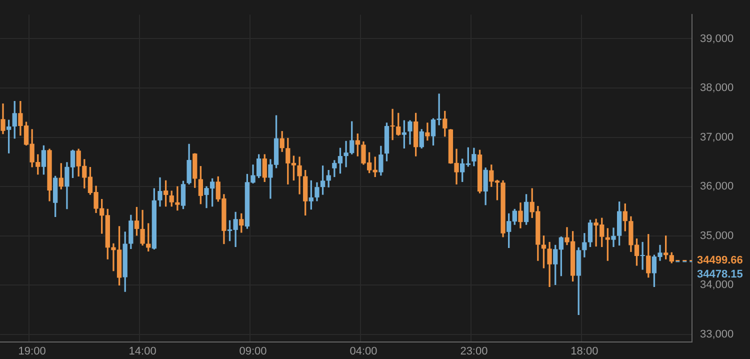 The width and height of the screenshot is (750, 359). Describe the element at coordinates (584, 351) in the screenshot. I see `x-tick-label: 18:00` at that location.